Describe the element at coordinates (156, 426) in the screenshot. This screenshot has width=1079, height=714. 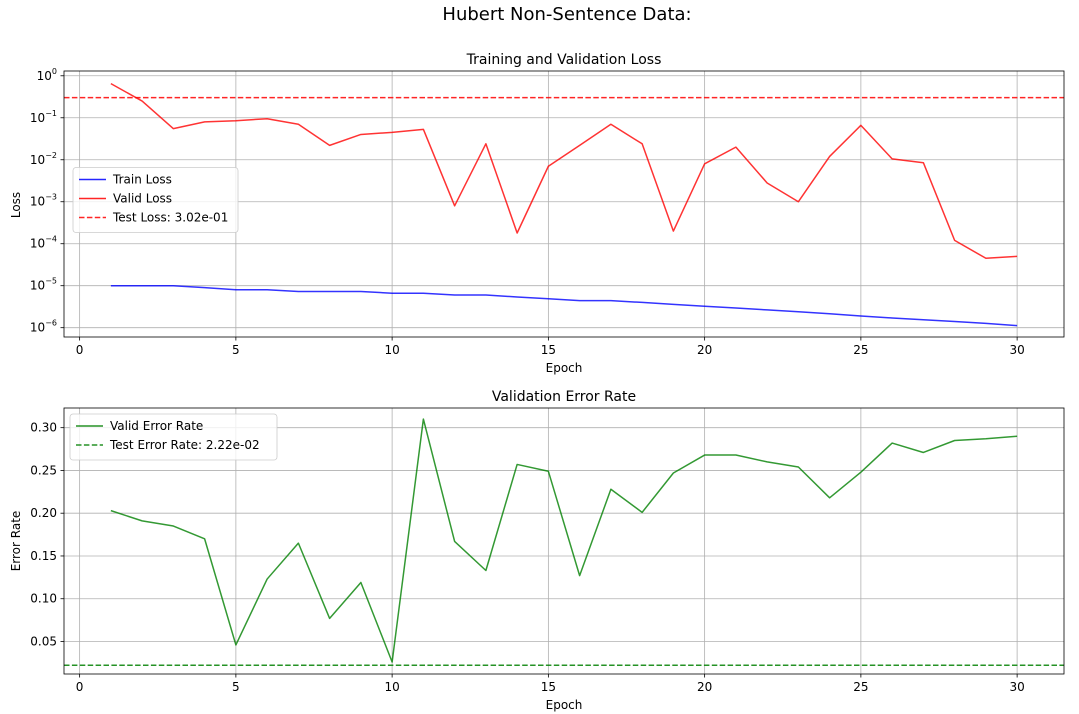
I see `error-rate-legend-label: Valid Error Rate` at that location.